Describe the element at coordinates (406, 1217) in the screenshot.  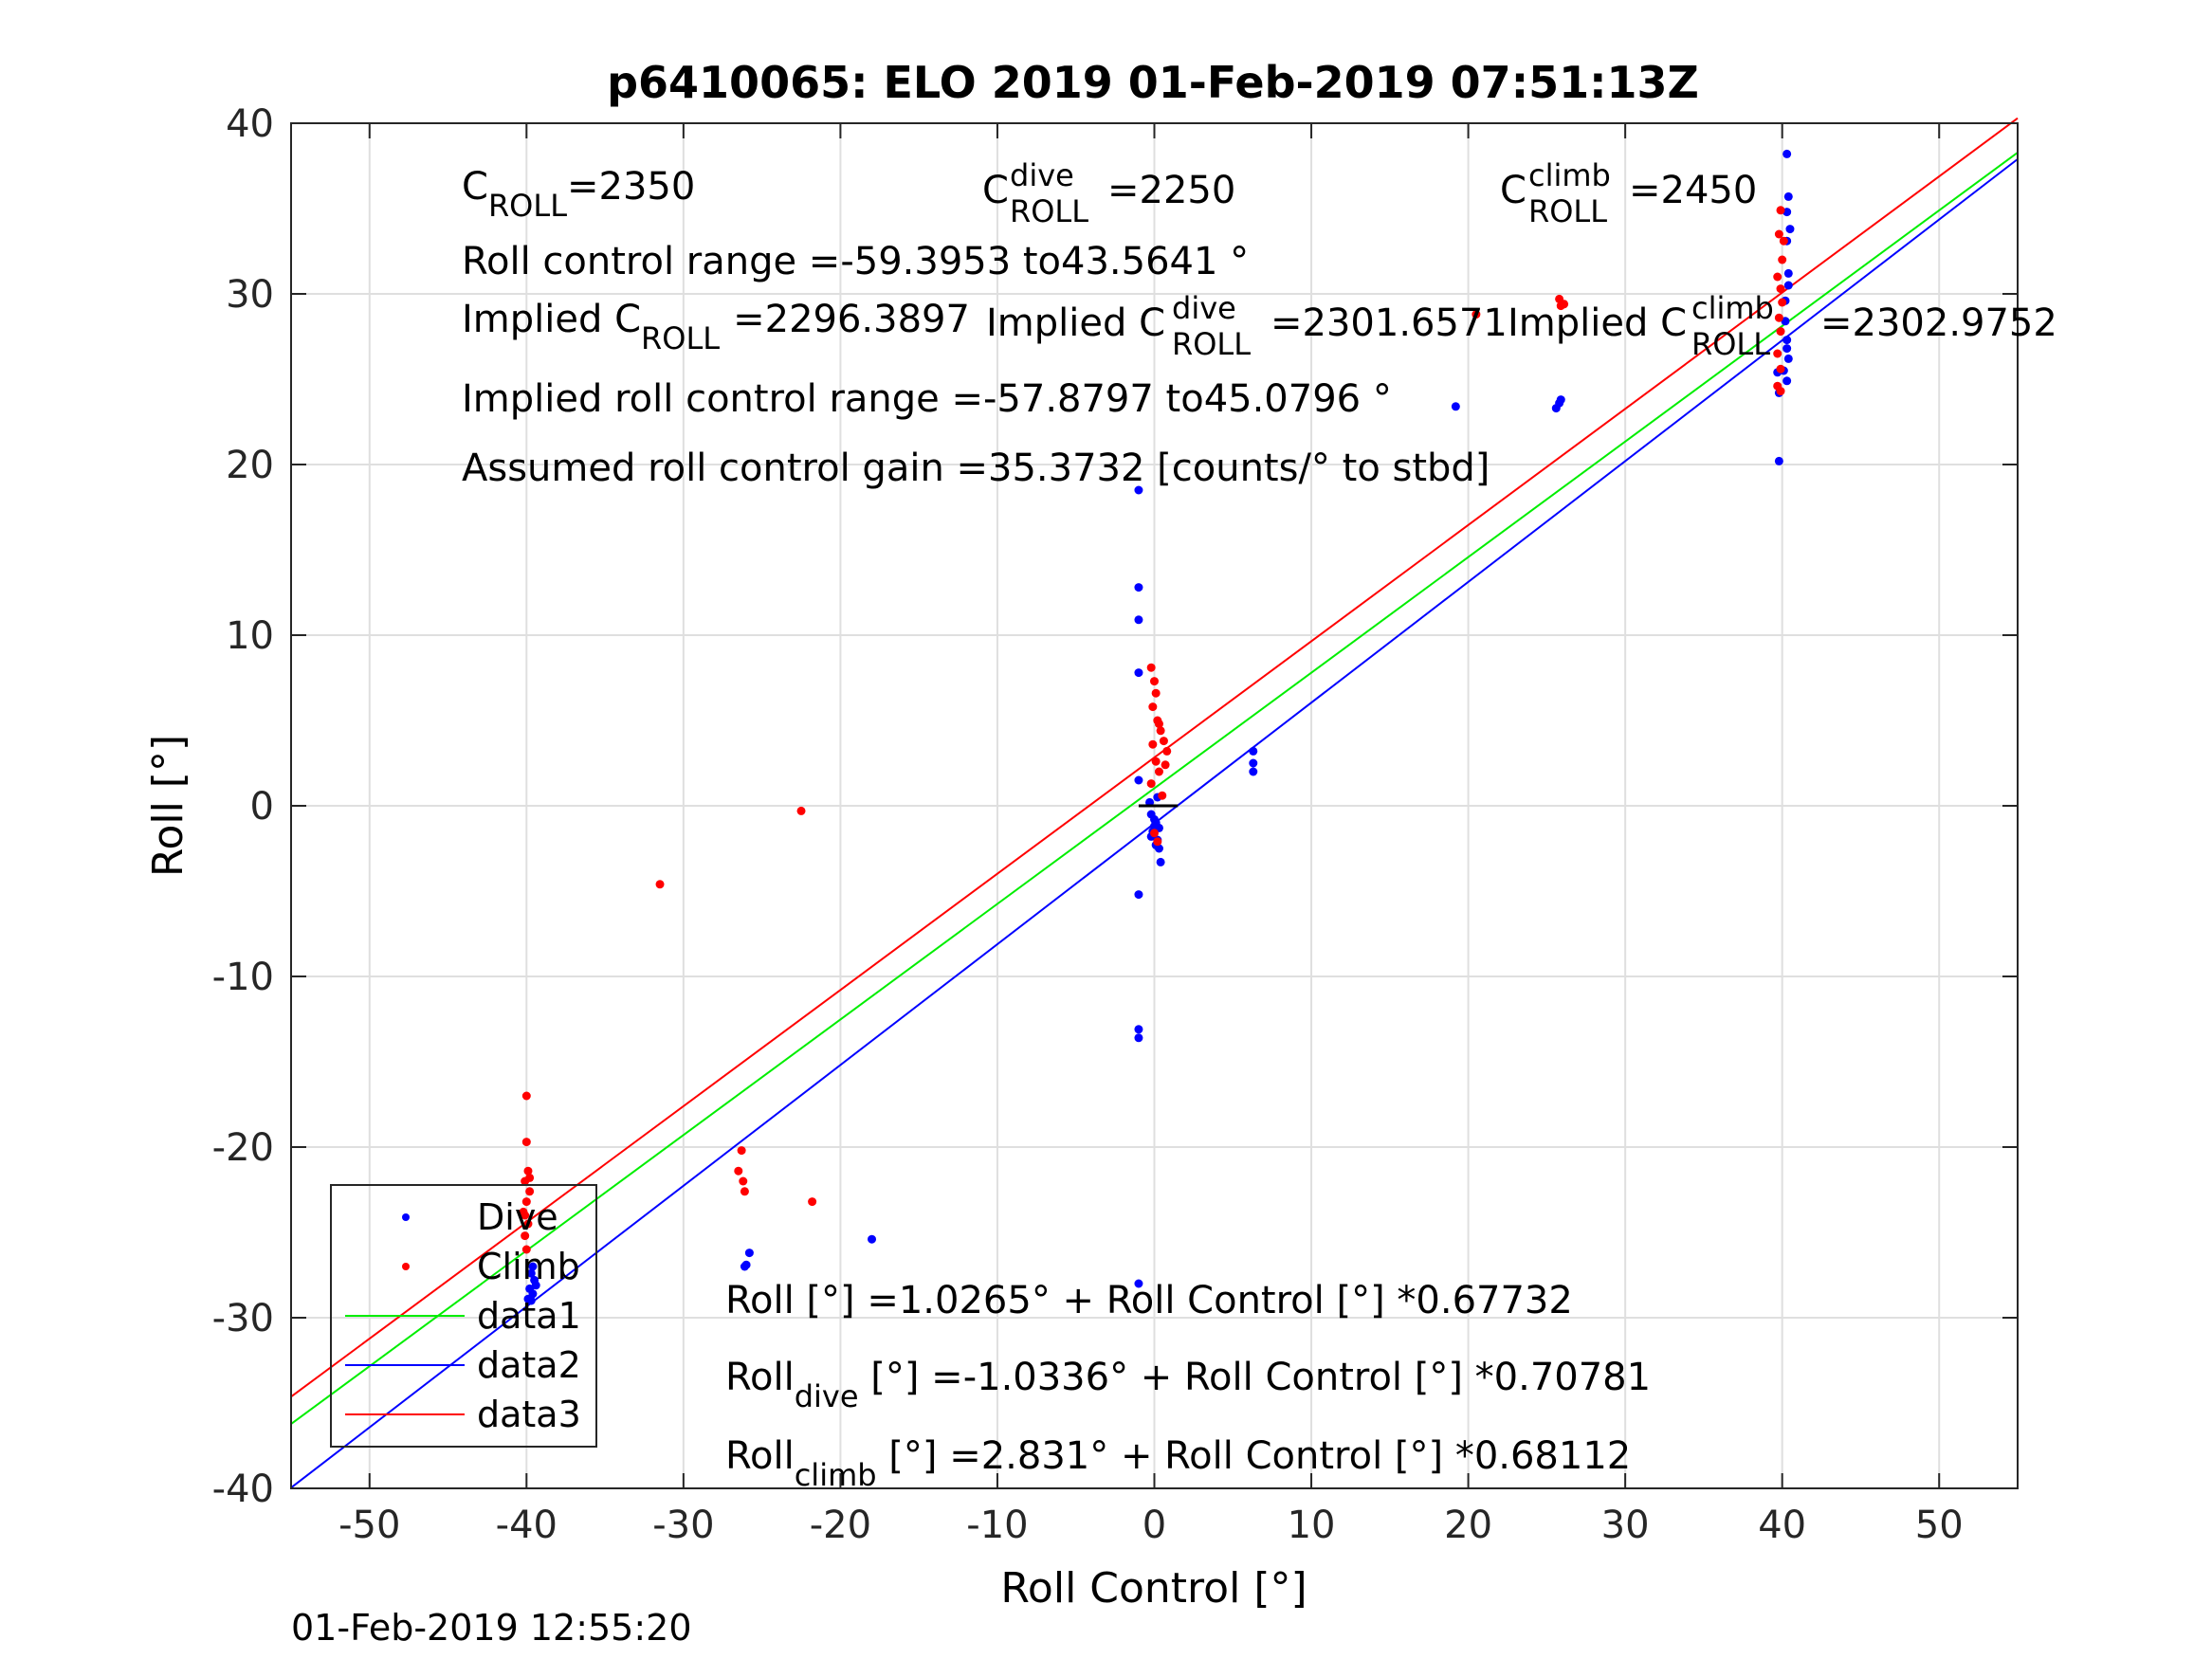
I see `legend-dive-marker` at that location.